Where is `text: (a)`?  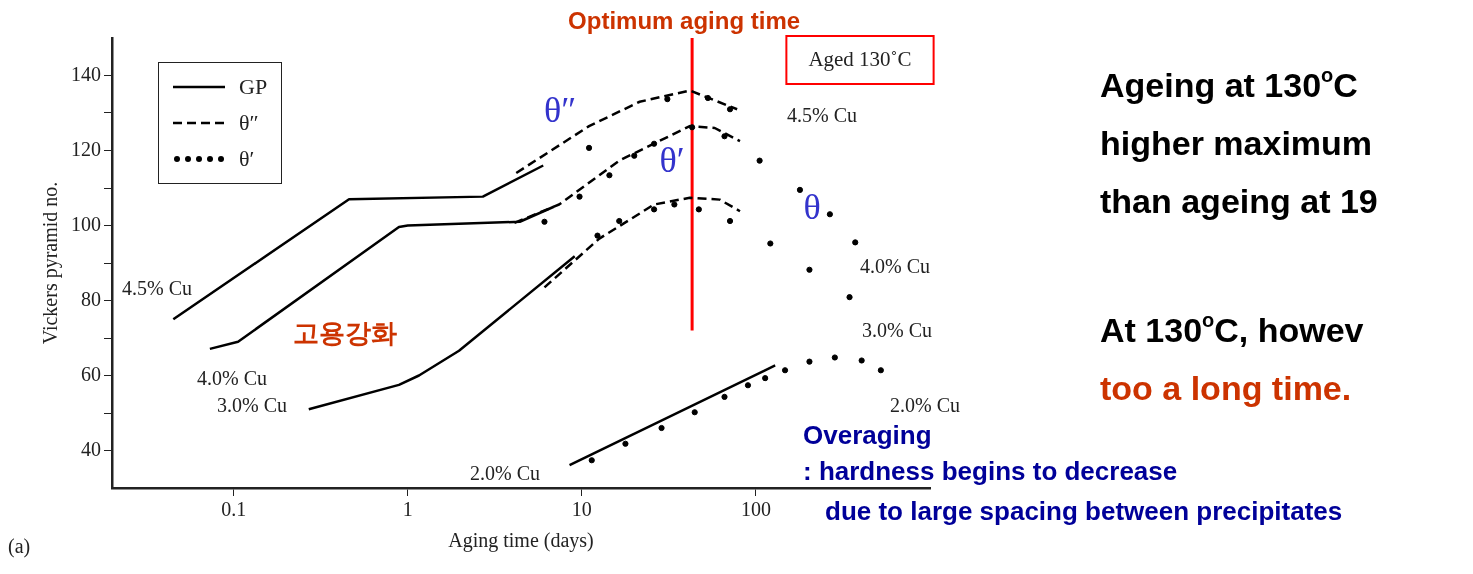 text: (a) is located at coordinates (19, 547).